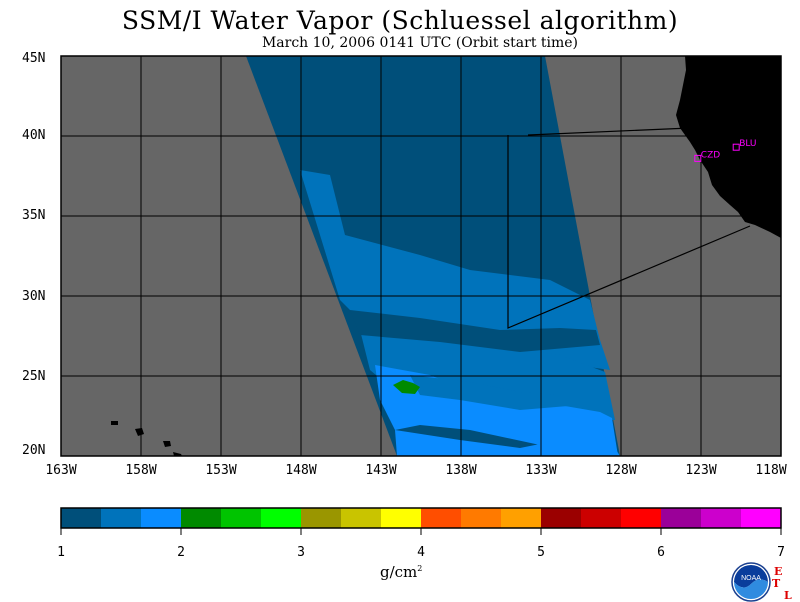 The image size is (800, 602). Describe the element at coordinates (781, 552) in the screenshot. I see `colorbar-tick-7: 7` at that location.